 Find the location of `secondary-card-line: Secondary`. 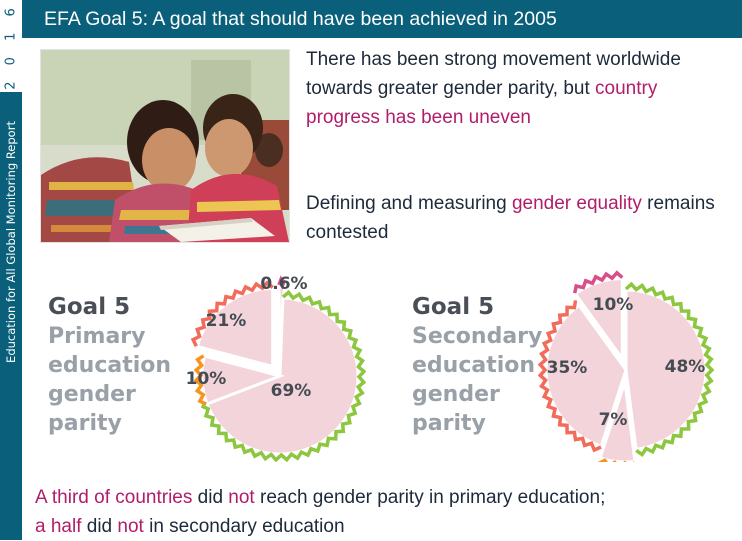

secondary-card-line: Secondary is located at coordinates (477, 336).